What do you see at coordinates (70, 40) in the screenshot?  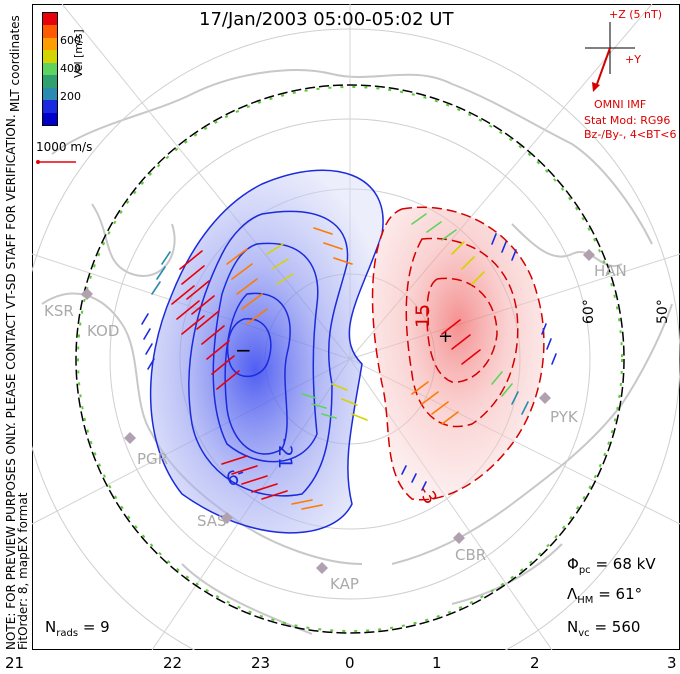 I see `colorbar-tick-600: 600` at bounding box center [70, 40].